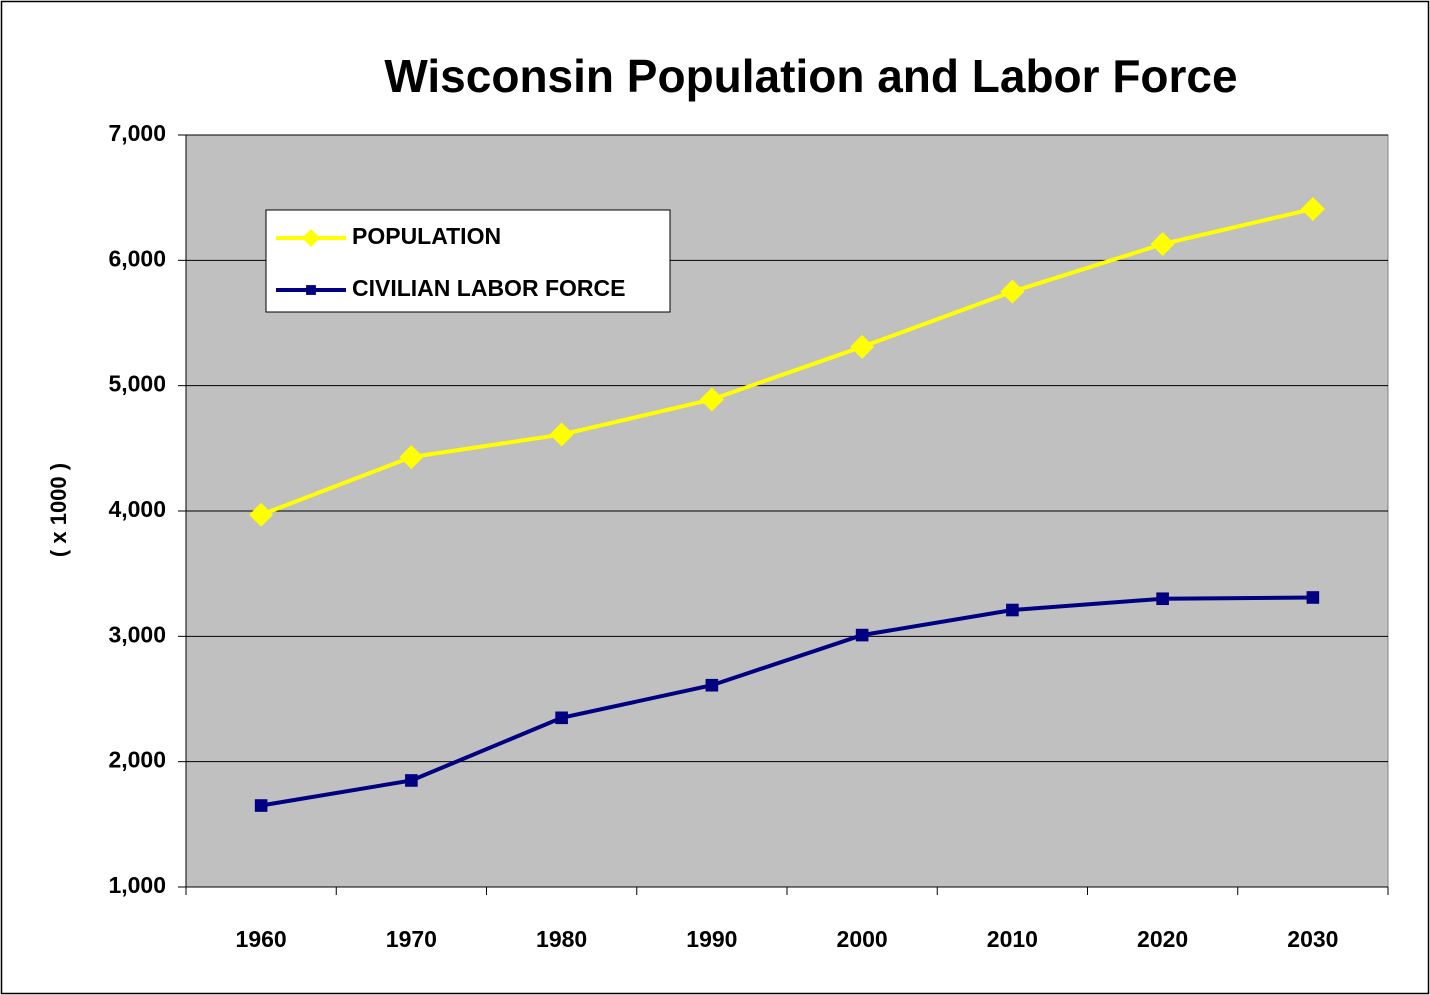 Image resolution: width=1430 pixels, height=995 pixels. Describe the element at coordinates (810, 76) in the screenshot. I see `chart-title: Wisconsin Population and Labor Force` at that location.